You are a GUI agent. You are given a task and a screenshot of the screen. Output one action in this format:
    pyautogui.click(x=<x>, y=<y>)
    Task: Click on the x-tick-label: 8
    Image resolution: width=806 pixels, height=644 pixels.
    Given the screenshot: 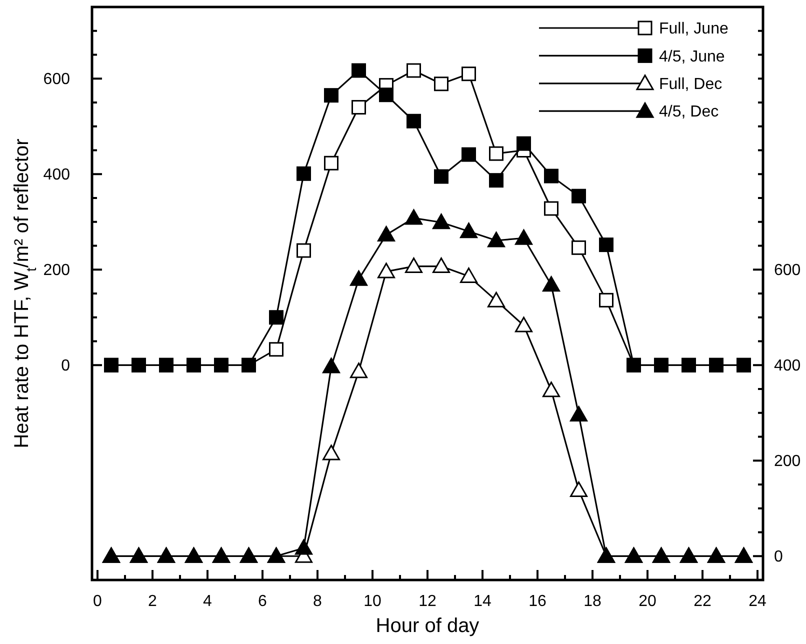 What is the action you would take?
    pyautogui.click(x=317, y=601)
    